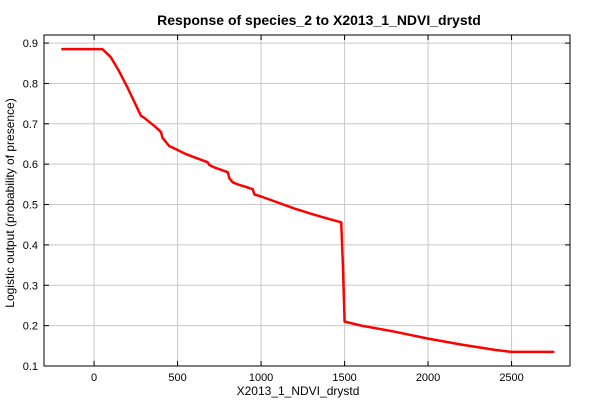 This screenshot has height=400, width=600. What do you see at coordinates (298, 391) in the screenshot?
I see `x-axis-label: X2013_1_NDVI_drystd` at bounding box center [298, 391].